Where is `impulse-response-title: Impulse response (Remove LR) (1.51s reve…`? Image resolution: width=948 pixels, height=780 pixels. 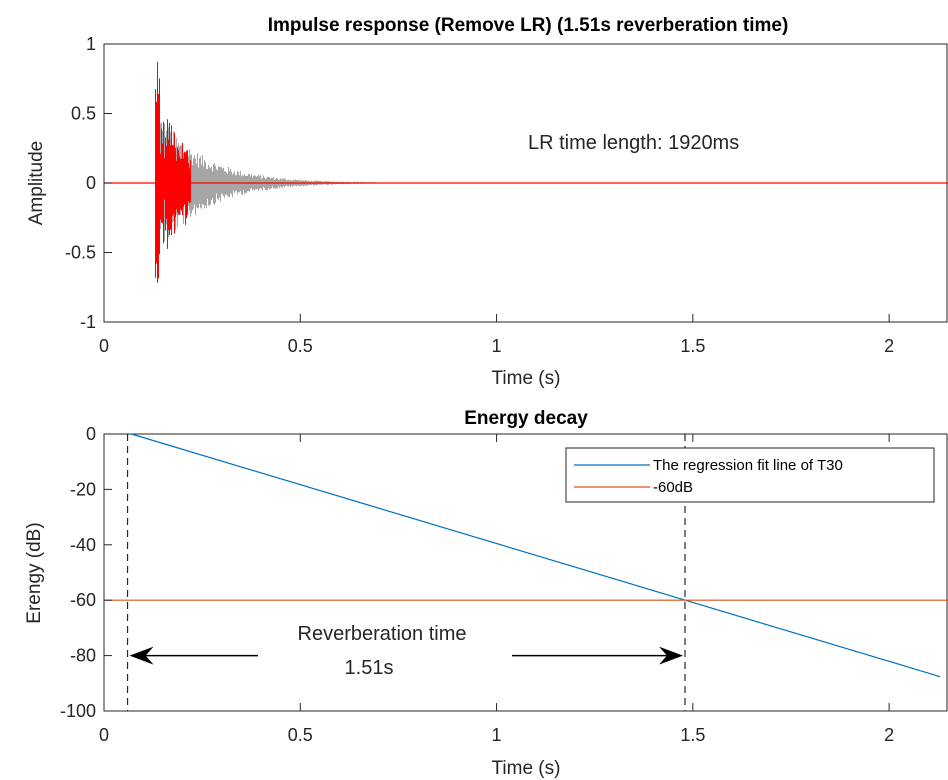 impulse-response-title: Impulse response (Remove LR) (1.51s reve… is located at coordinates (528, 25).